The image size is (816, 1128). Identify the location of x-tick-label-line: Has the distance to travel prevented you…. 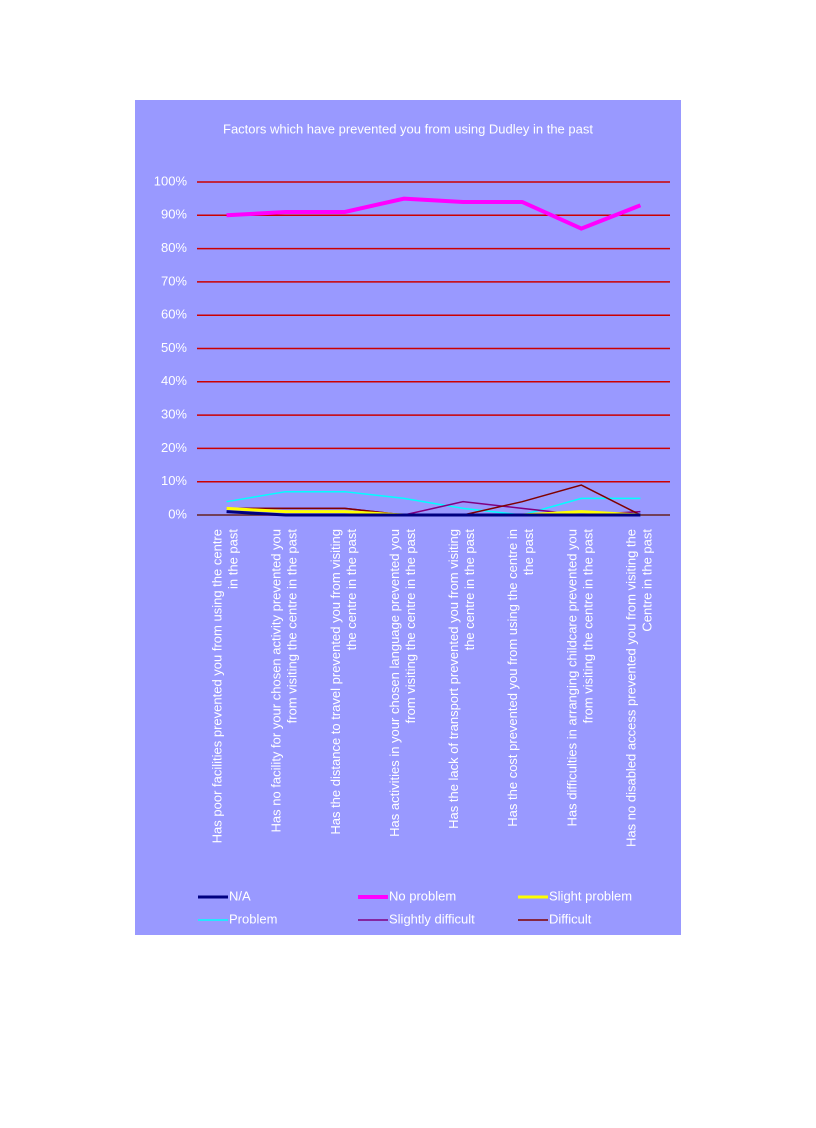
(335, 682).